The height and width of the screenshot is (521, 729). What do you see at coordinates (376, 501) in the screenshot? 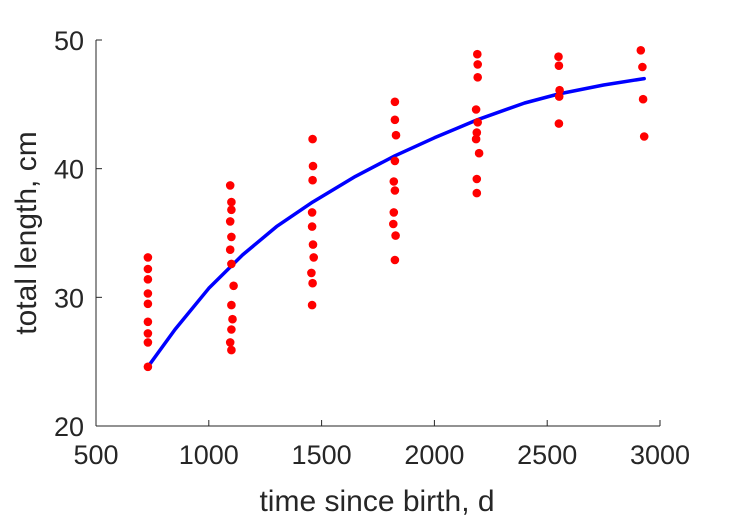
I see `x-axis-label: time since birth, d` at bounding box center [376, 501].